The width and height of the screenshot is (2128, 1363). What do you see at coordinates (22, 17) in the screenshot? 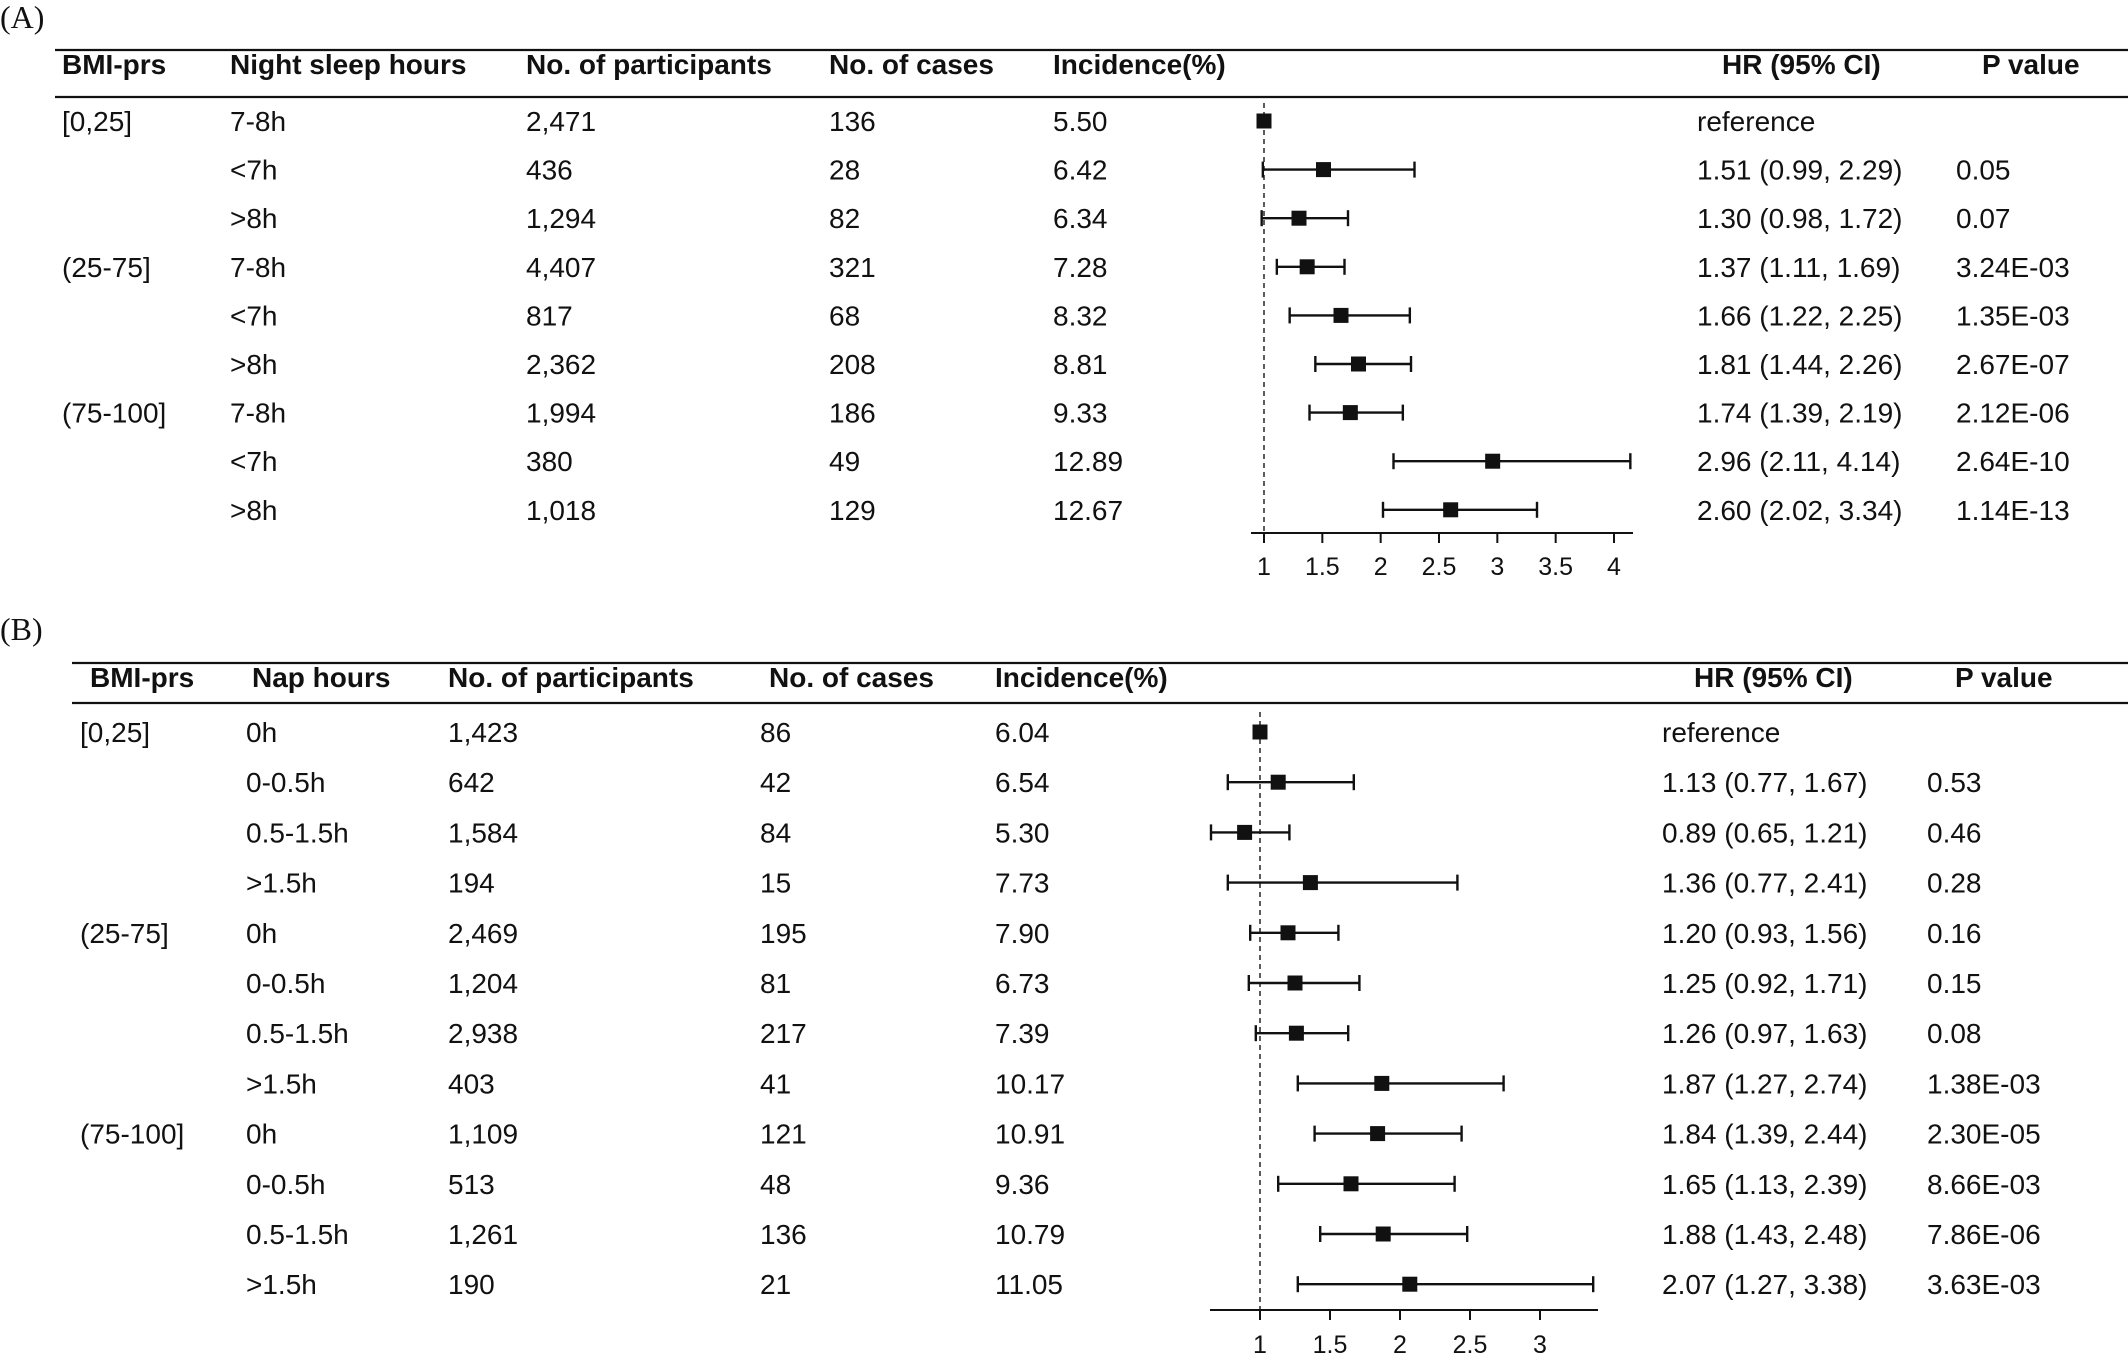
I see `panel-label: (A)` at bounding box center [22, 17].